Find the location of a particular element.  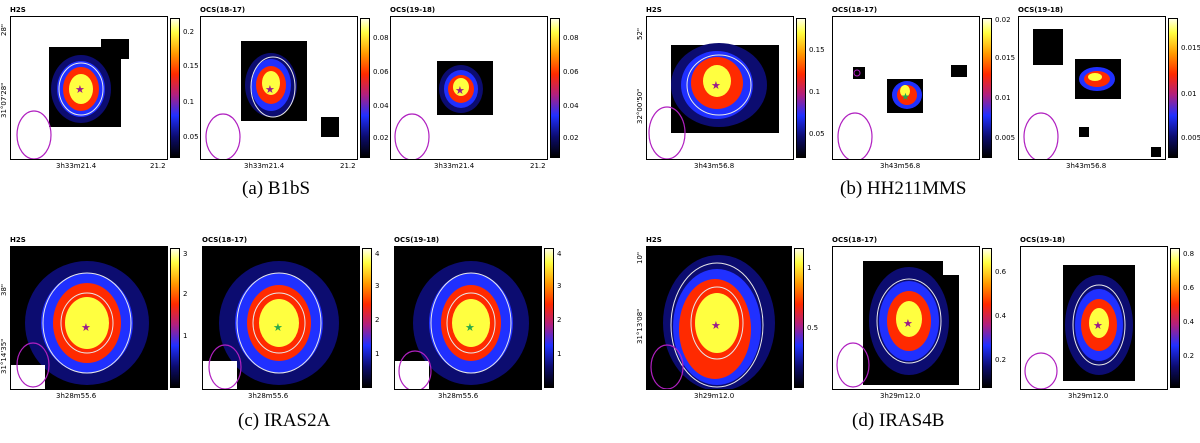

dec-axis-label: 28" is located at coordinates (4, 29).